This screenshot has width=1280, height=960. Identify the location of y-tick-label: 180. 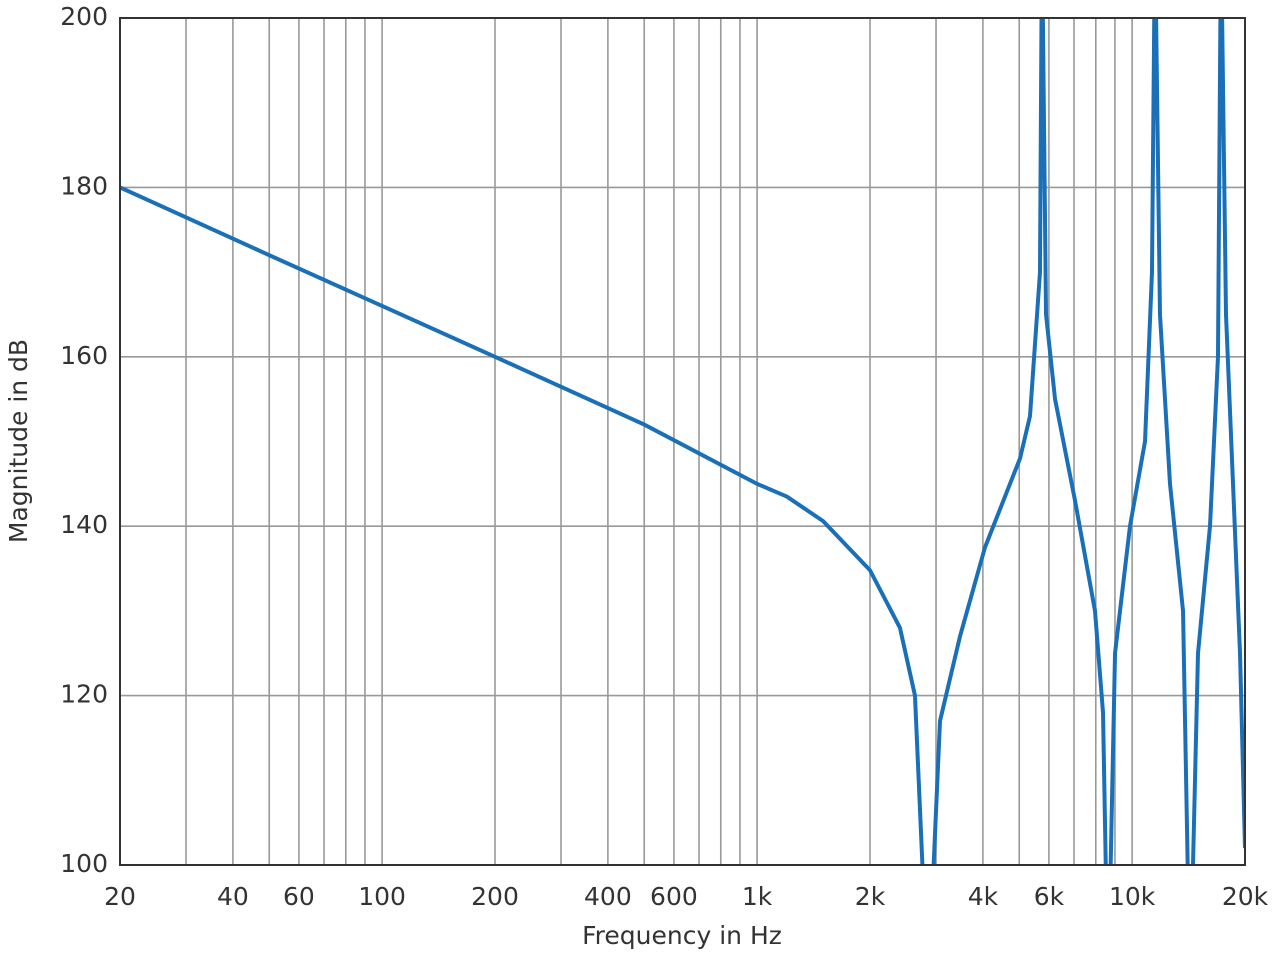
(84, 185).